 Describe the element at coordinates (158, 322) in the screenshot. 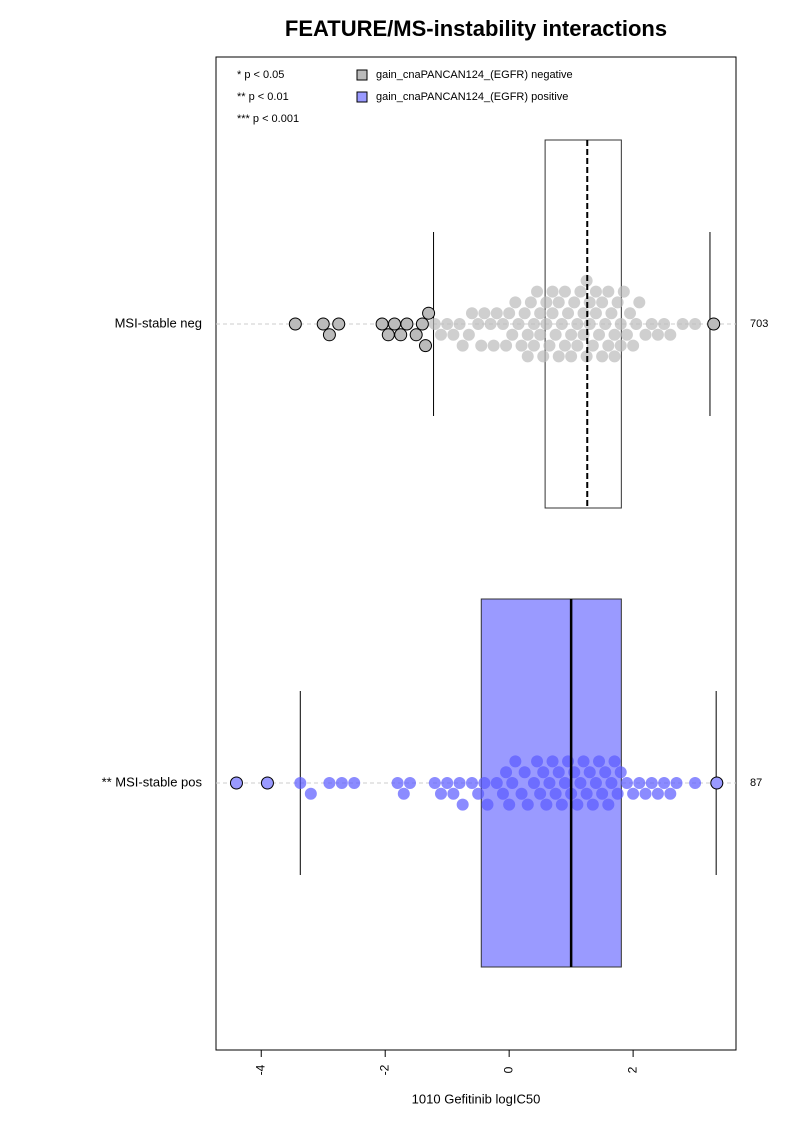

I see `category-label: MSI-stable neg` at that location.